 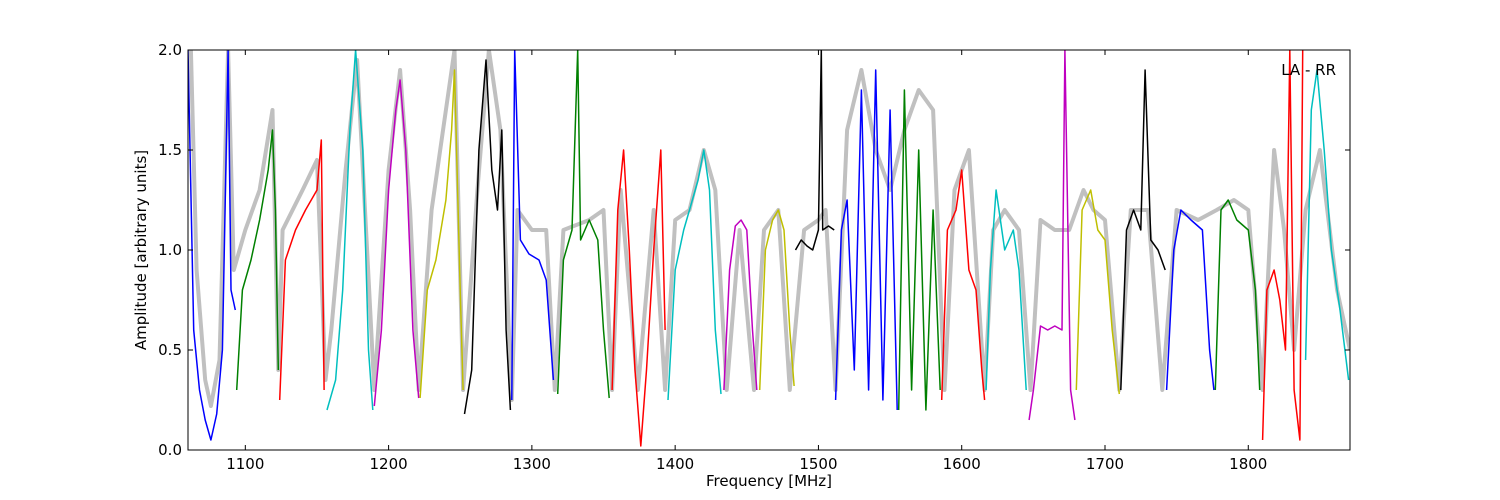 I want to click on x-tick-label: 1600, so click(x=962, y=464).